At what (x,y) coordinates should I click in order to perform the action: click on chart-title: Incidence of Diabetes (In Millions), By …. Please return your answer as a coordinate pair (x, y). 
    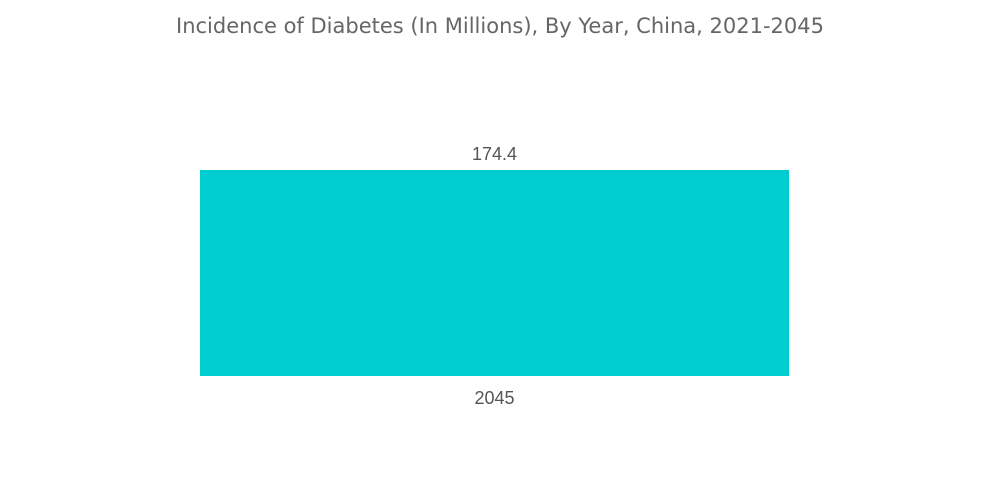
    Looking at the image, I should click on (500, 26).